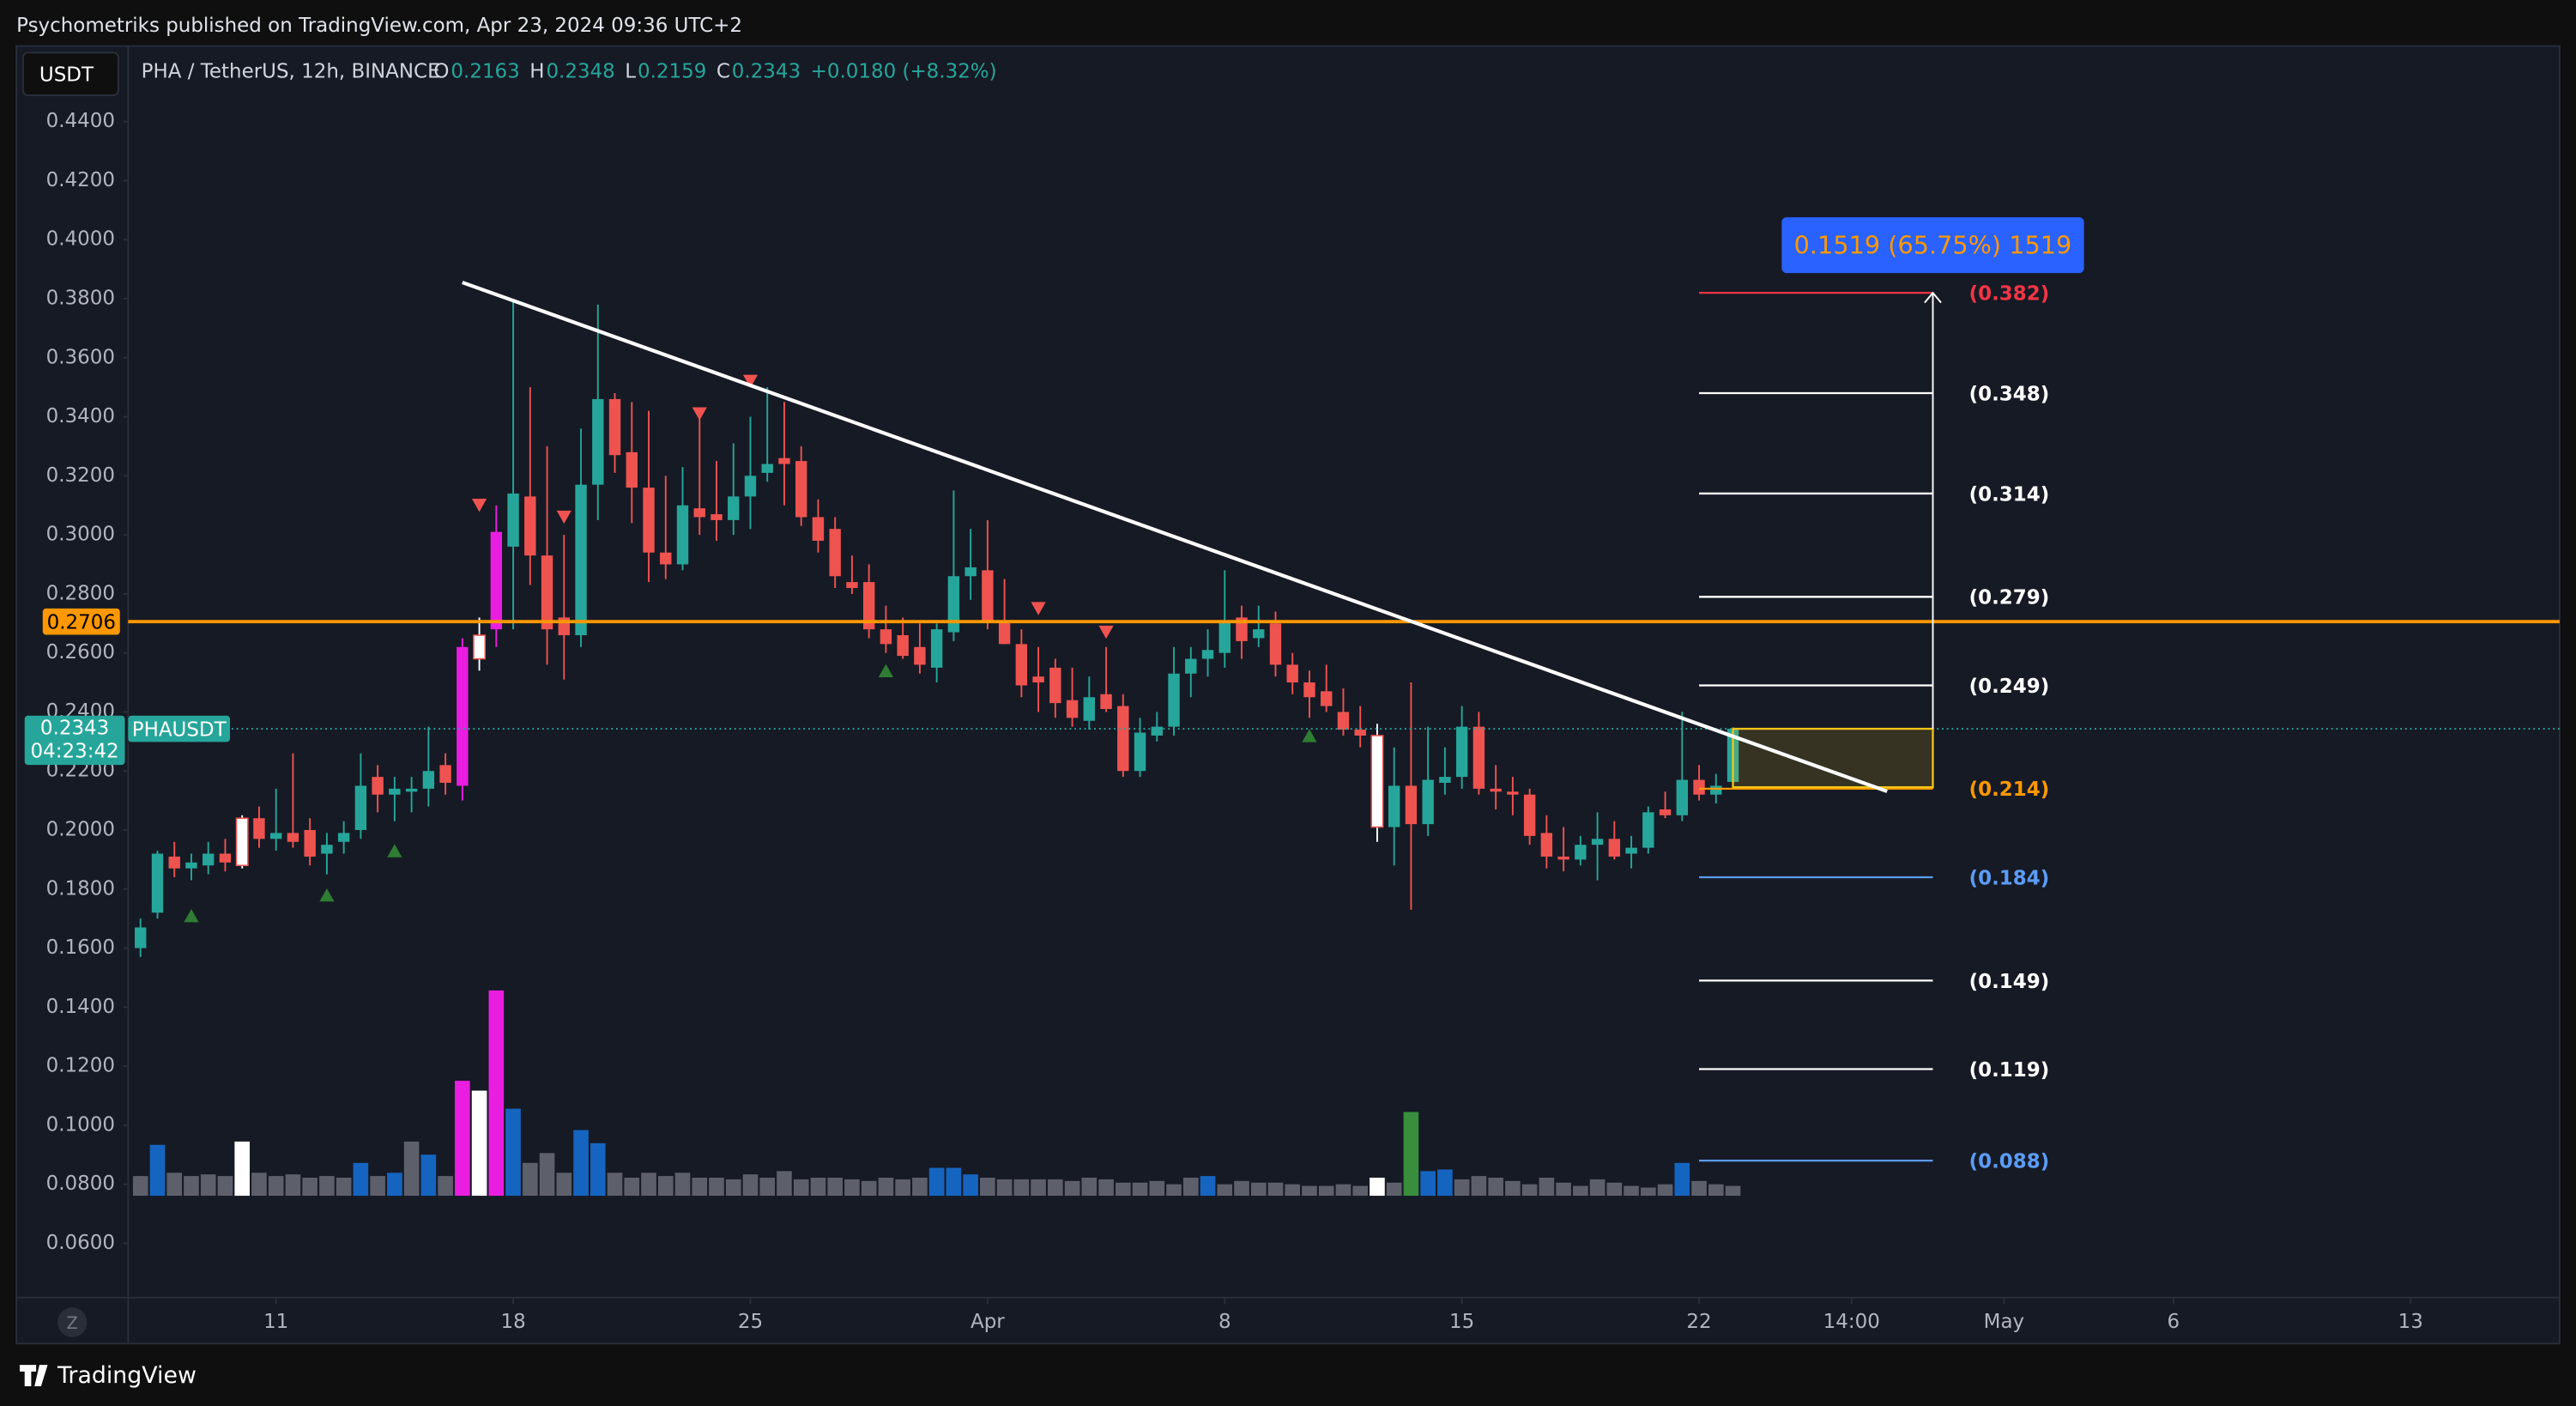  I want to click on y-tick-label: 0.4000, so click(80, 239).